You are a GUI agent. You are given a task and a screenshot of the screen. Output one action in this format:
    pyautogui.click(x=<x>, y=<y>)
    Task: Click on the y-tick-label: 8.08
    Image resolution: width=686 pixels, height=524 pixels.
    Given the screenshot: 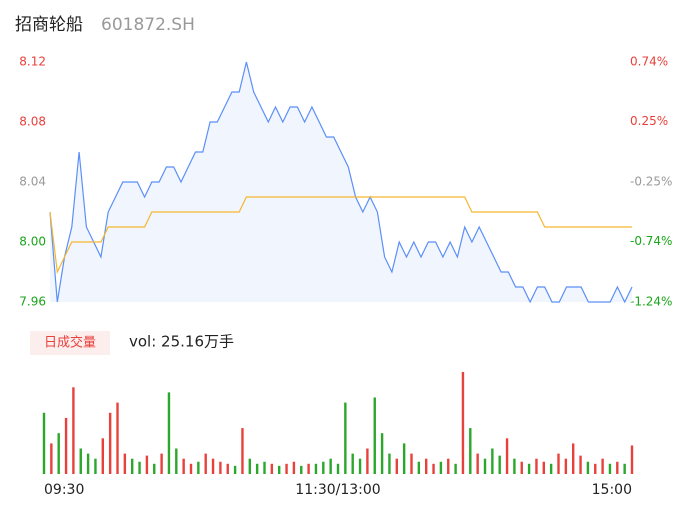 What is the action you would take?
    pyautogui.click(x=32, y=122)
    